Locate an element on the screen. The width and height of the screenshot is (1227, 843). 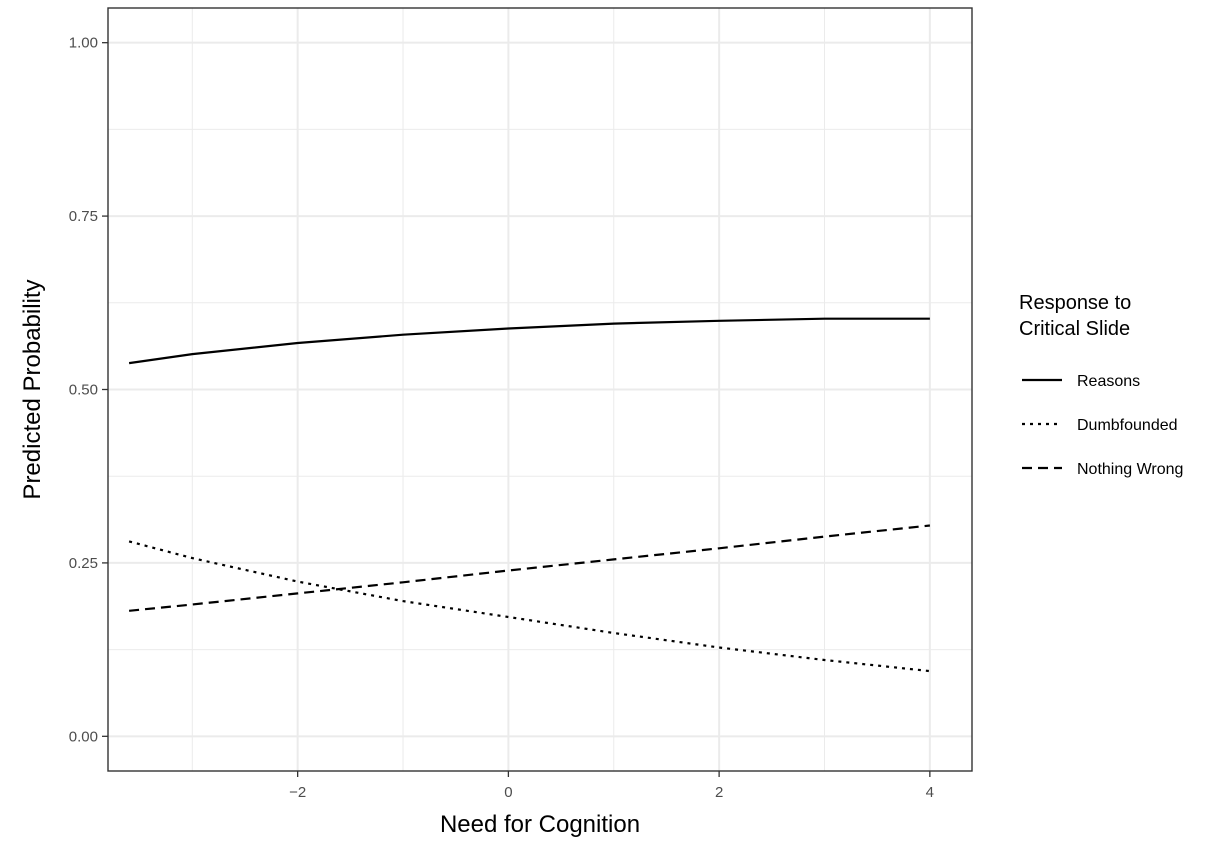
x-tick-label: 4 is located at coordinates (930, 792).